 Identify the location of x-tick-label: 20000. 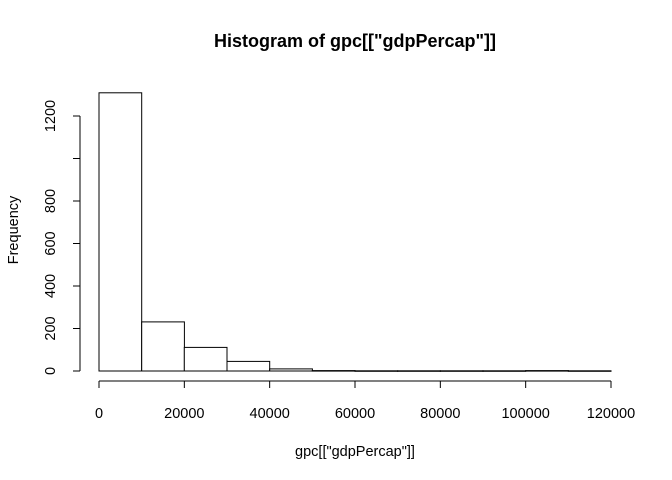
(184, 414).